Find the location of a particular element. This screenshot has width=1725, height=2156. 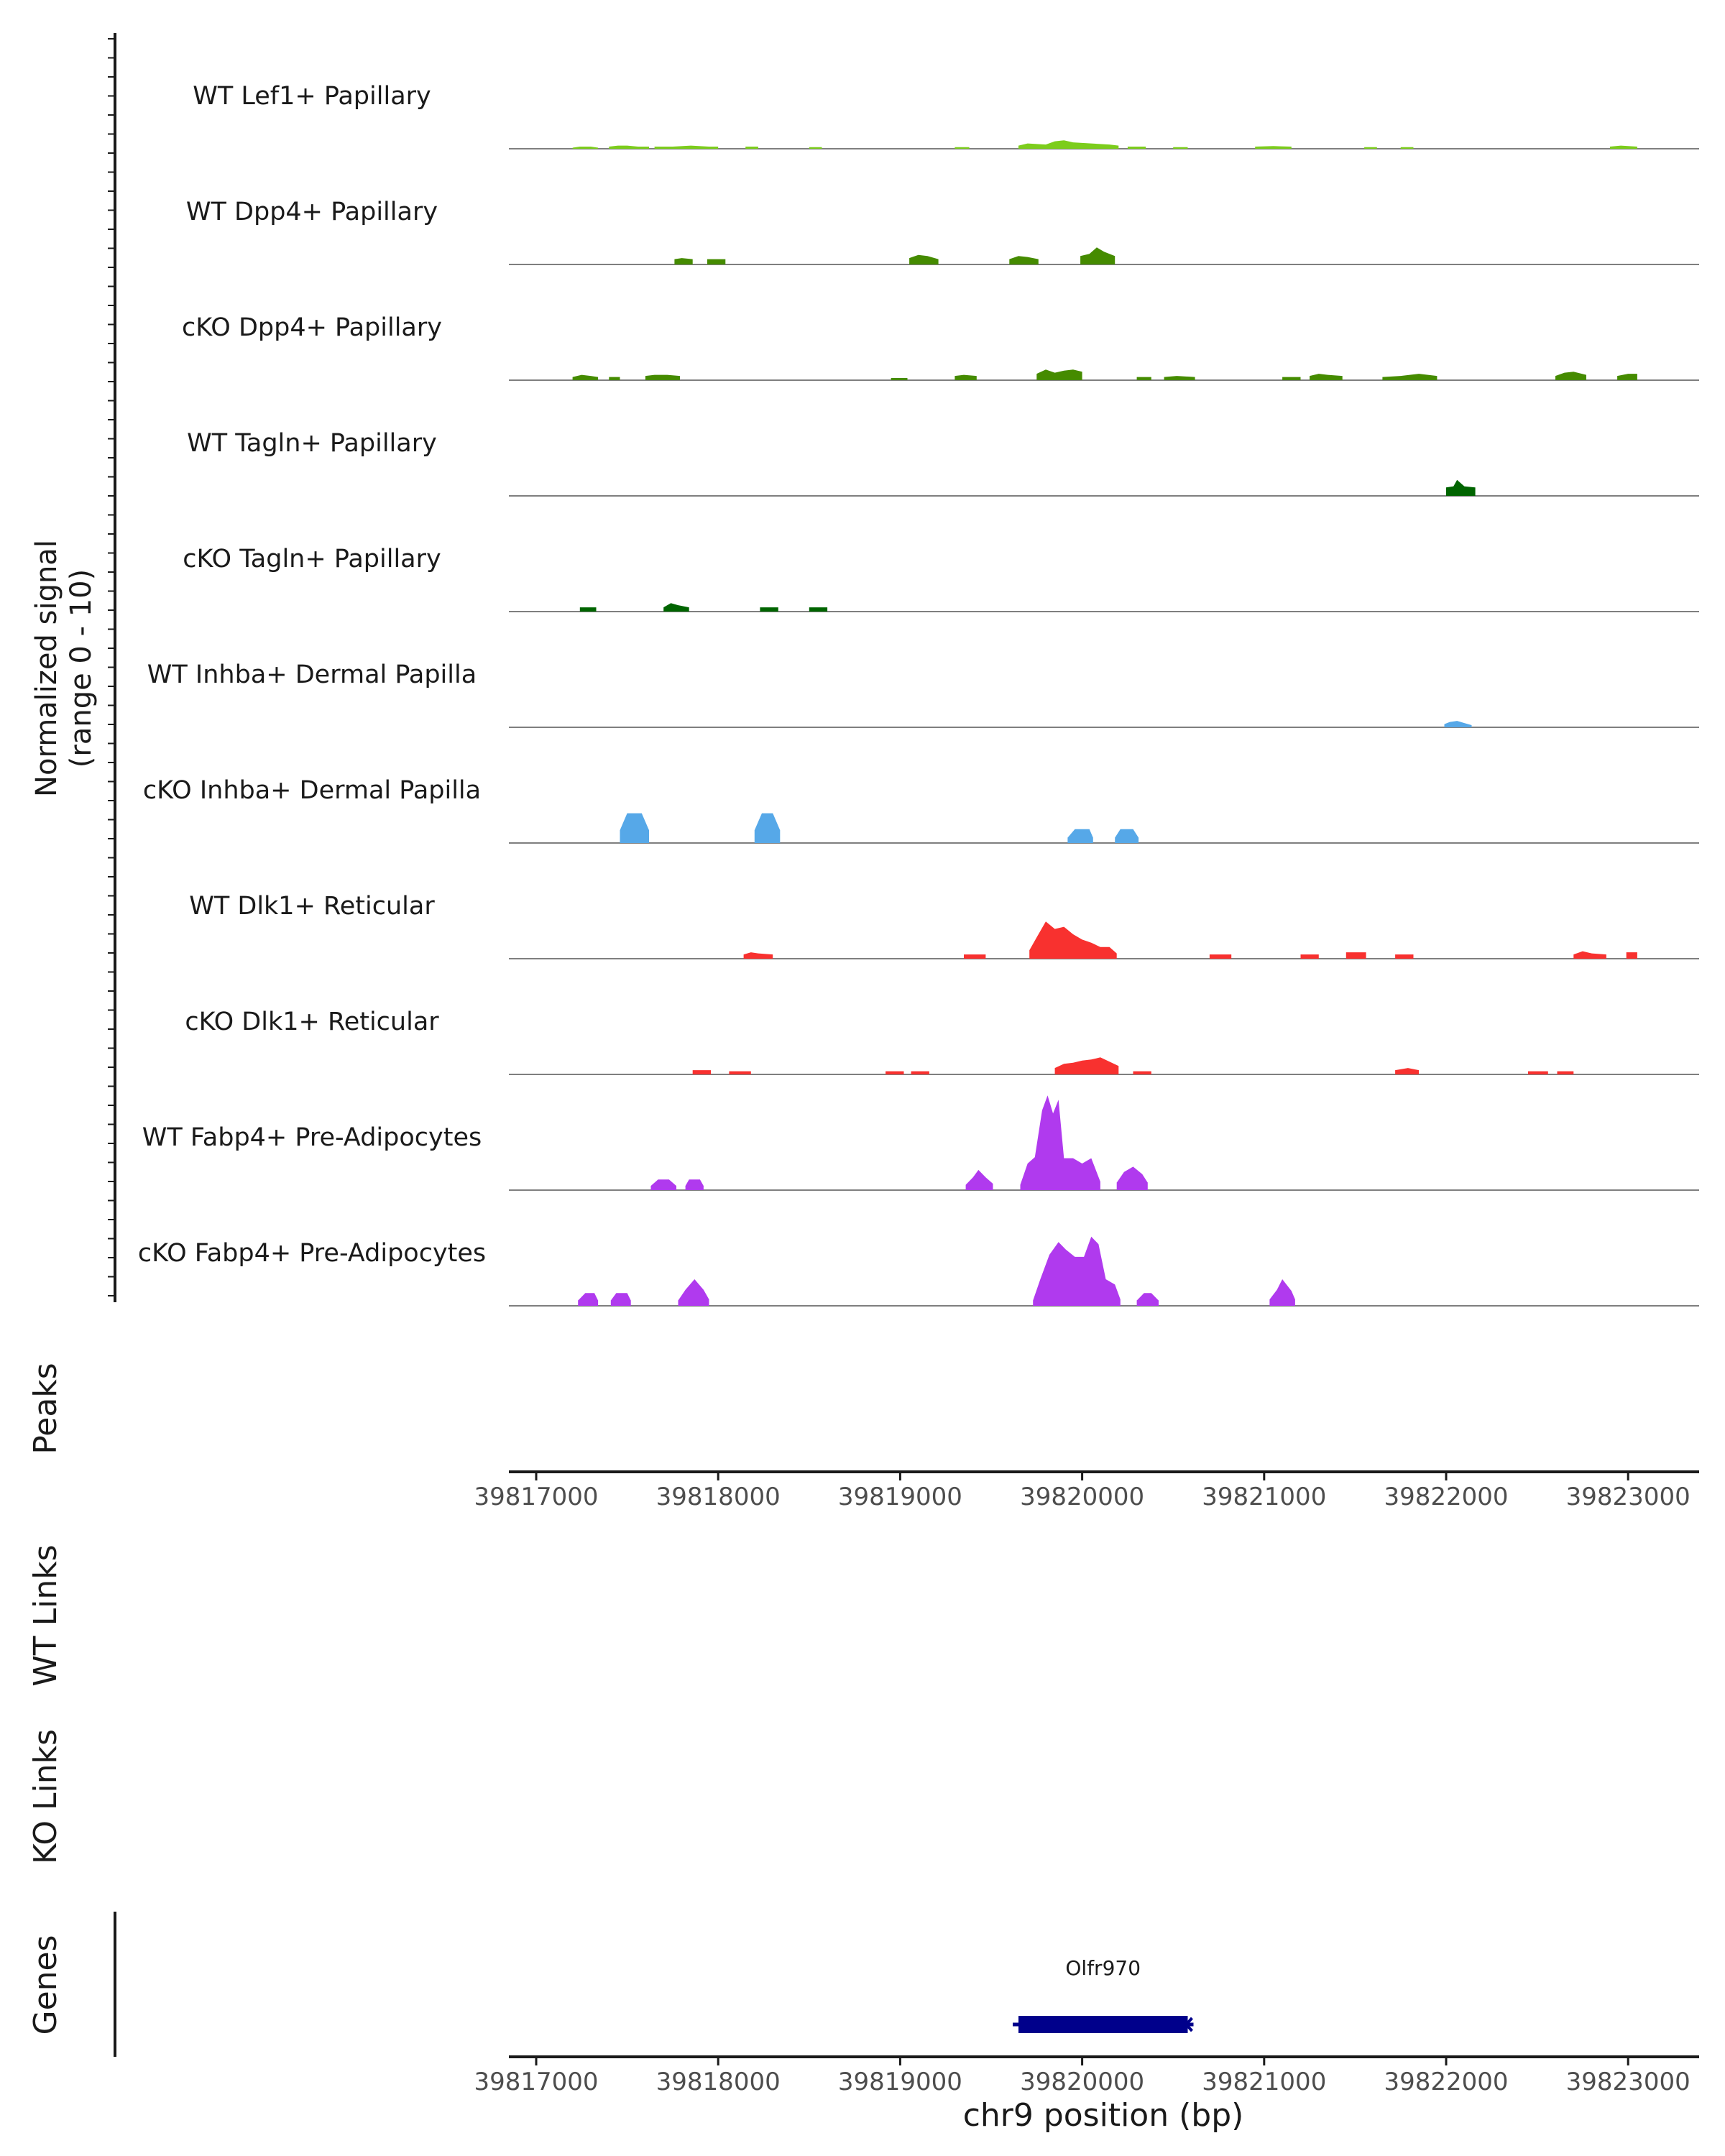

track-1: WT Lef1+ Papillary is located at coordinates (946, 116).